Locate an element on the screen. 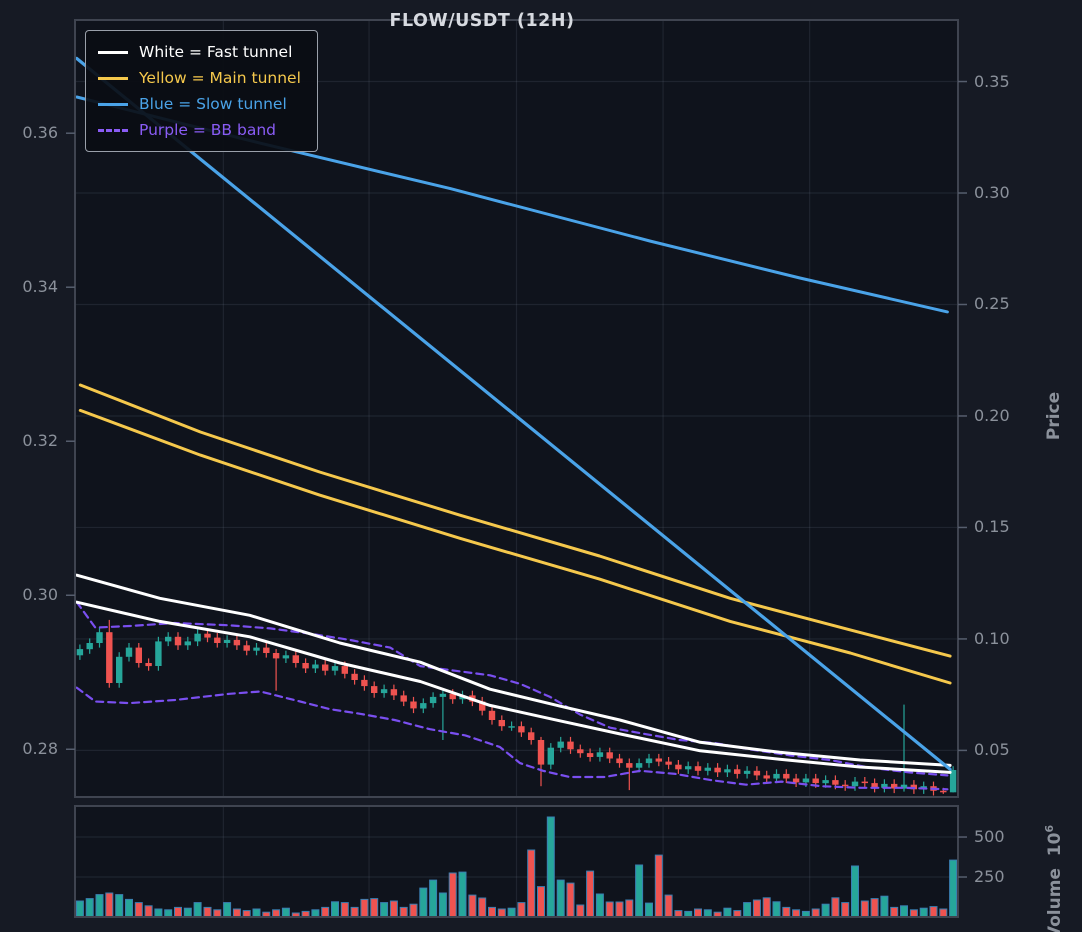  right-axis-tick: 0.15 is located at coordinates (992, 527).